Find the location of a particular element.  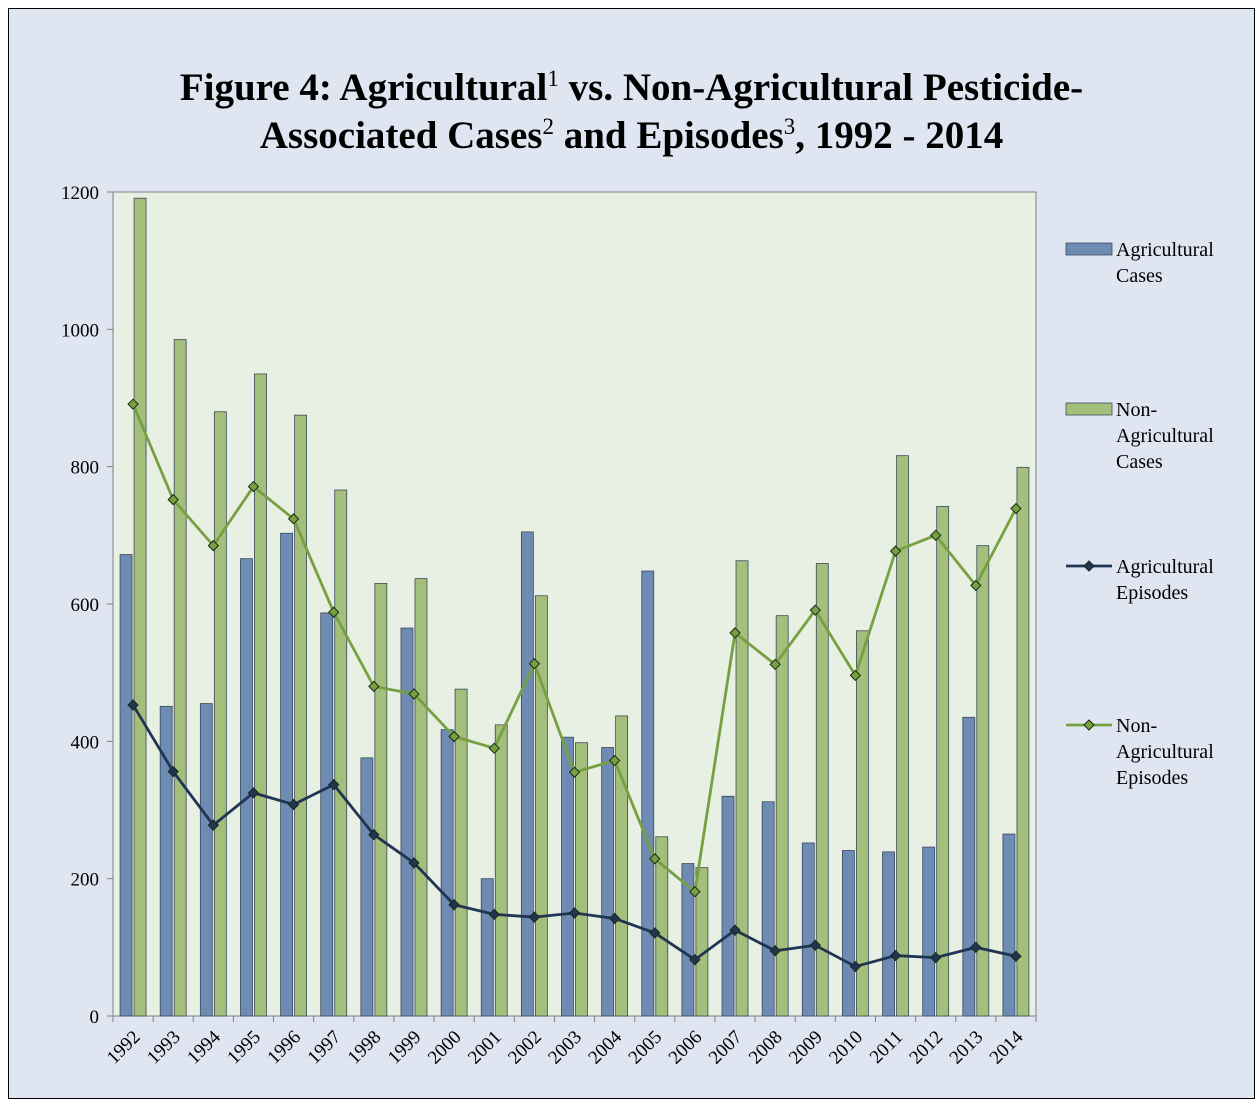

y-tick-label: 1000 is located at coordinates (80, 330).